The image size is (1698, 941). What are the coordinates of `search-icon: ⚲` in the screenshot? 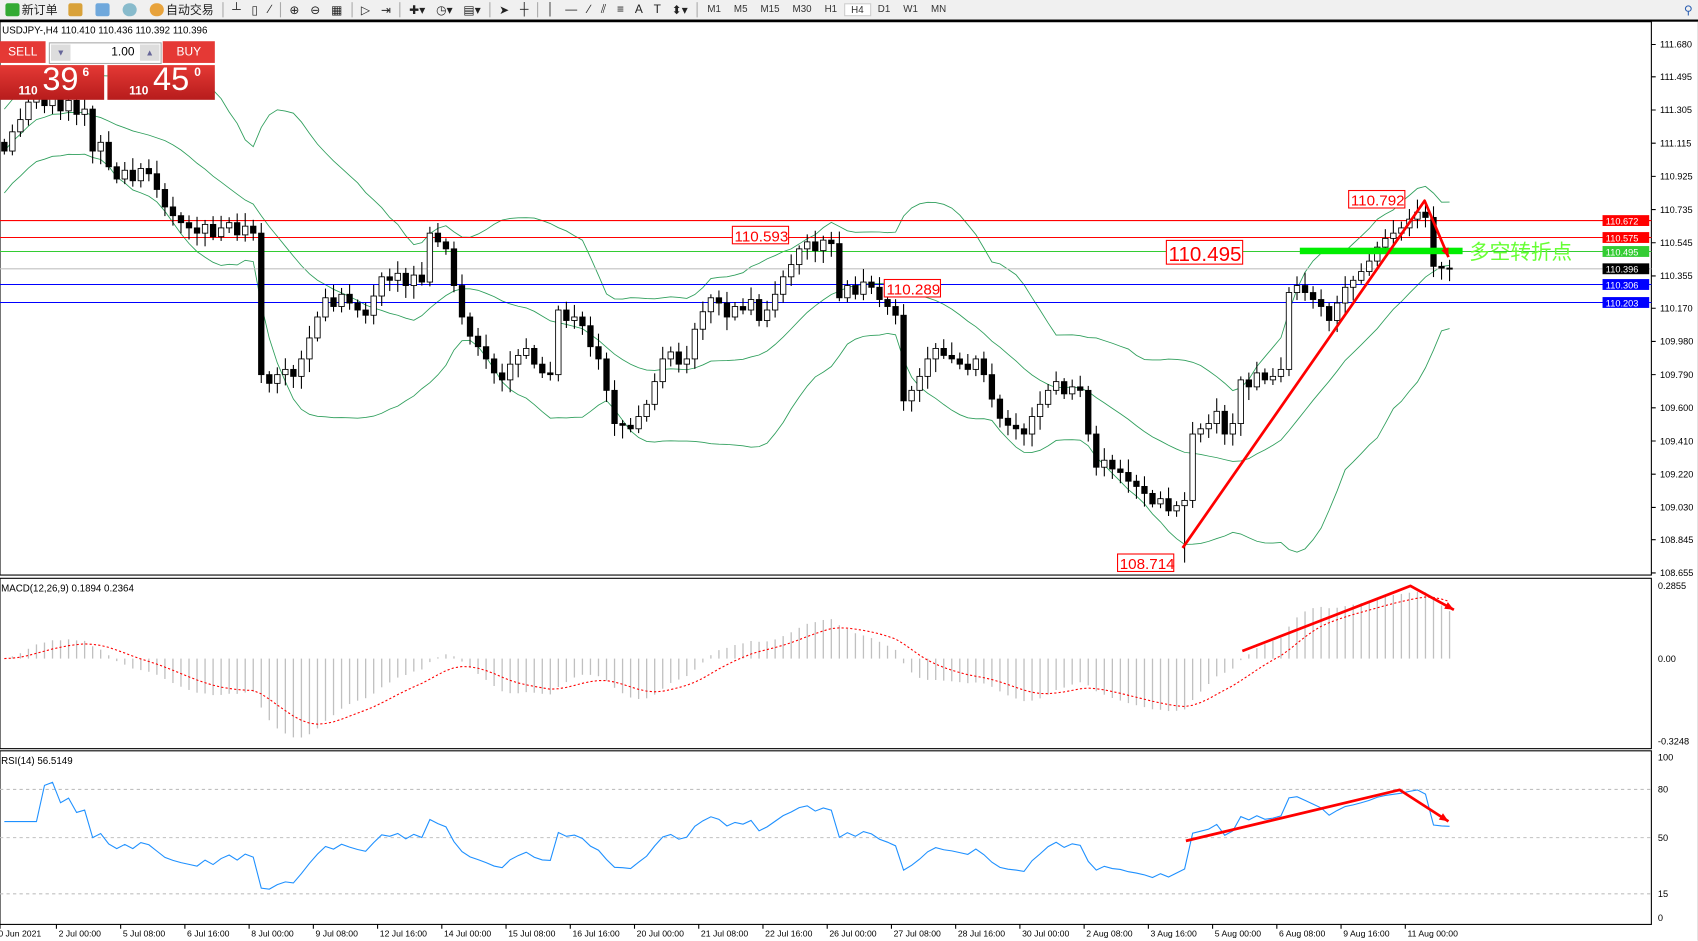 It's located at (1688, 10).